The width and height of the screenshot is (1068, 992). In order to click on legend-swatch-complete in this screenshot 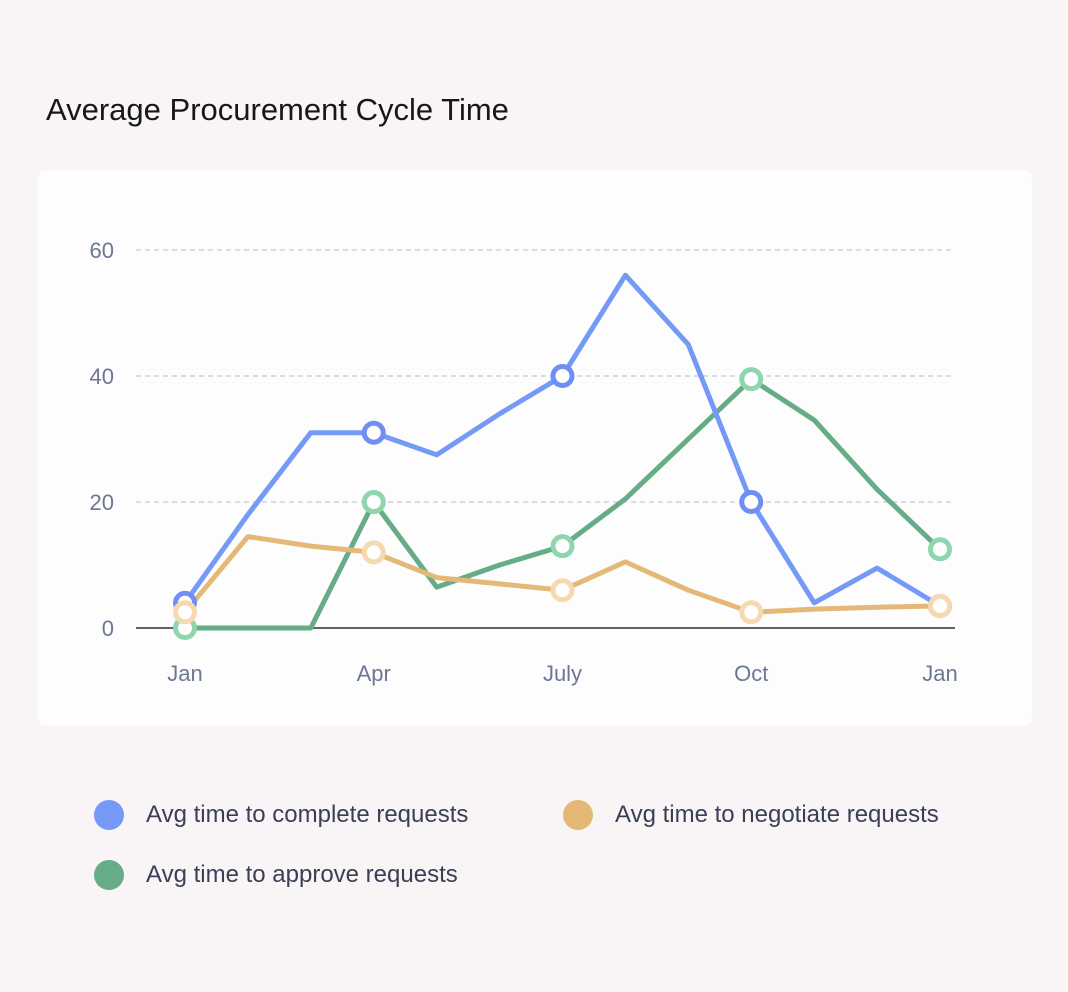, I will do `click(109, 815)`.